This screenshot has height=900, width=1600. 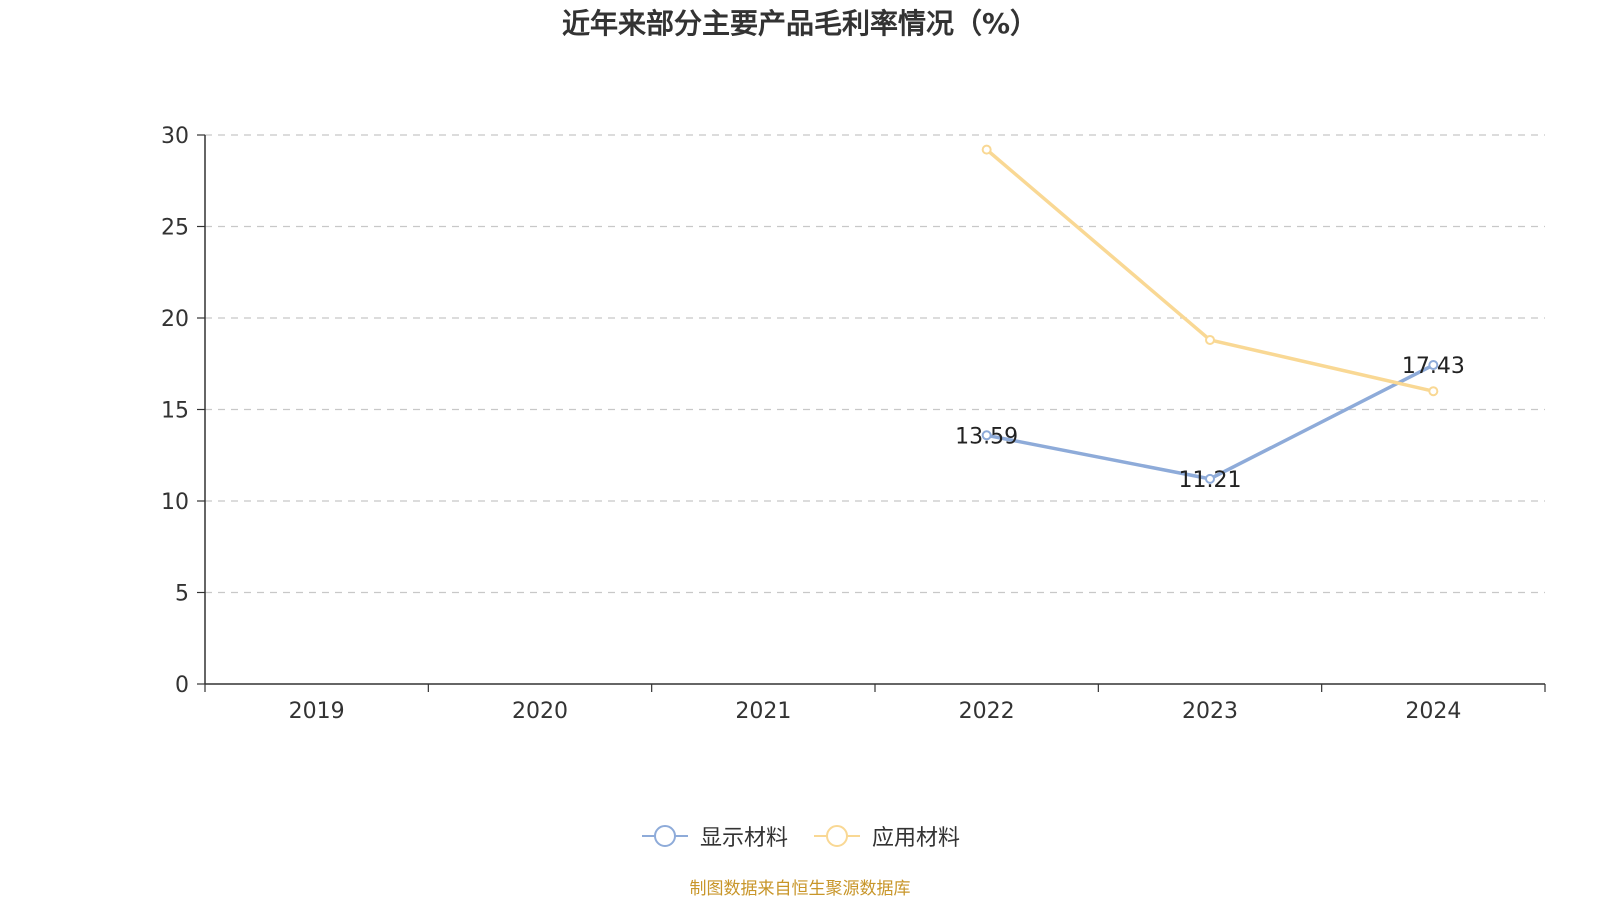 What do you see at coordinates (1433, 711) in the screenshot?
I see `x-tick-label: 2024` at bounding box center [1433, 711].